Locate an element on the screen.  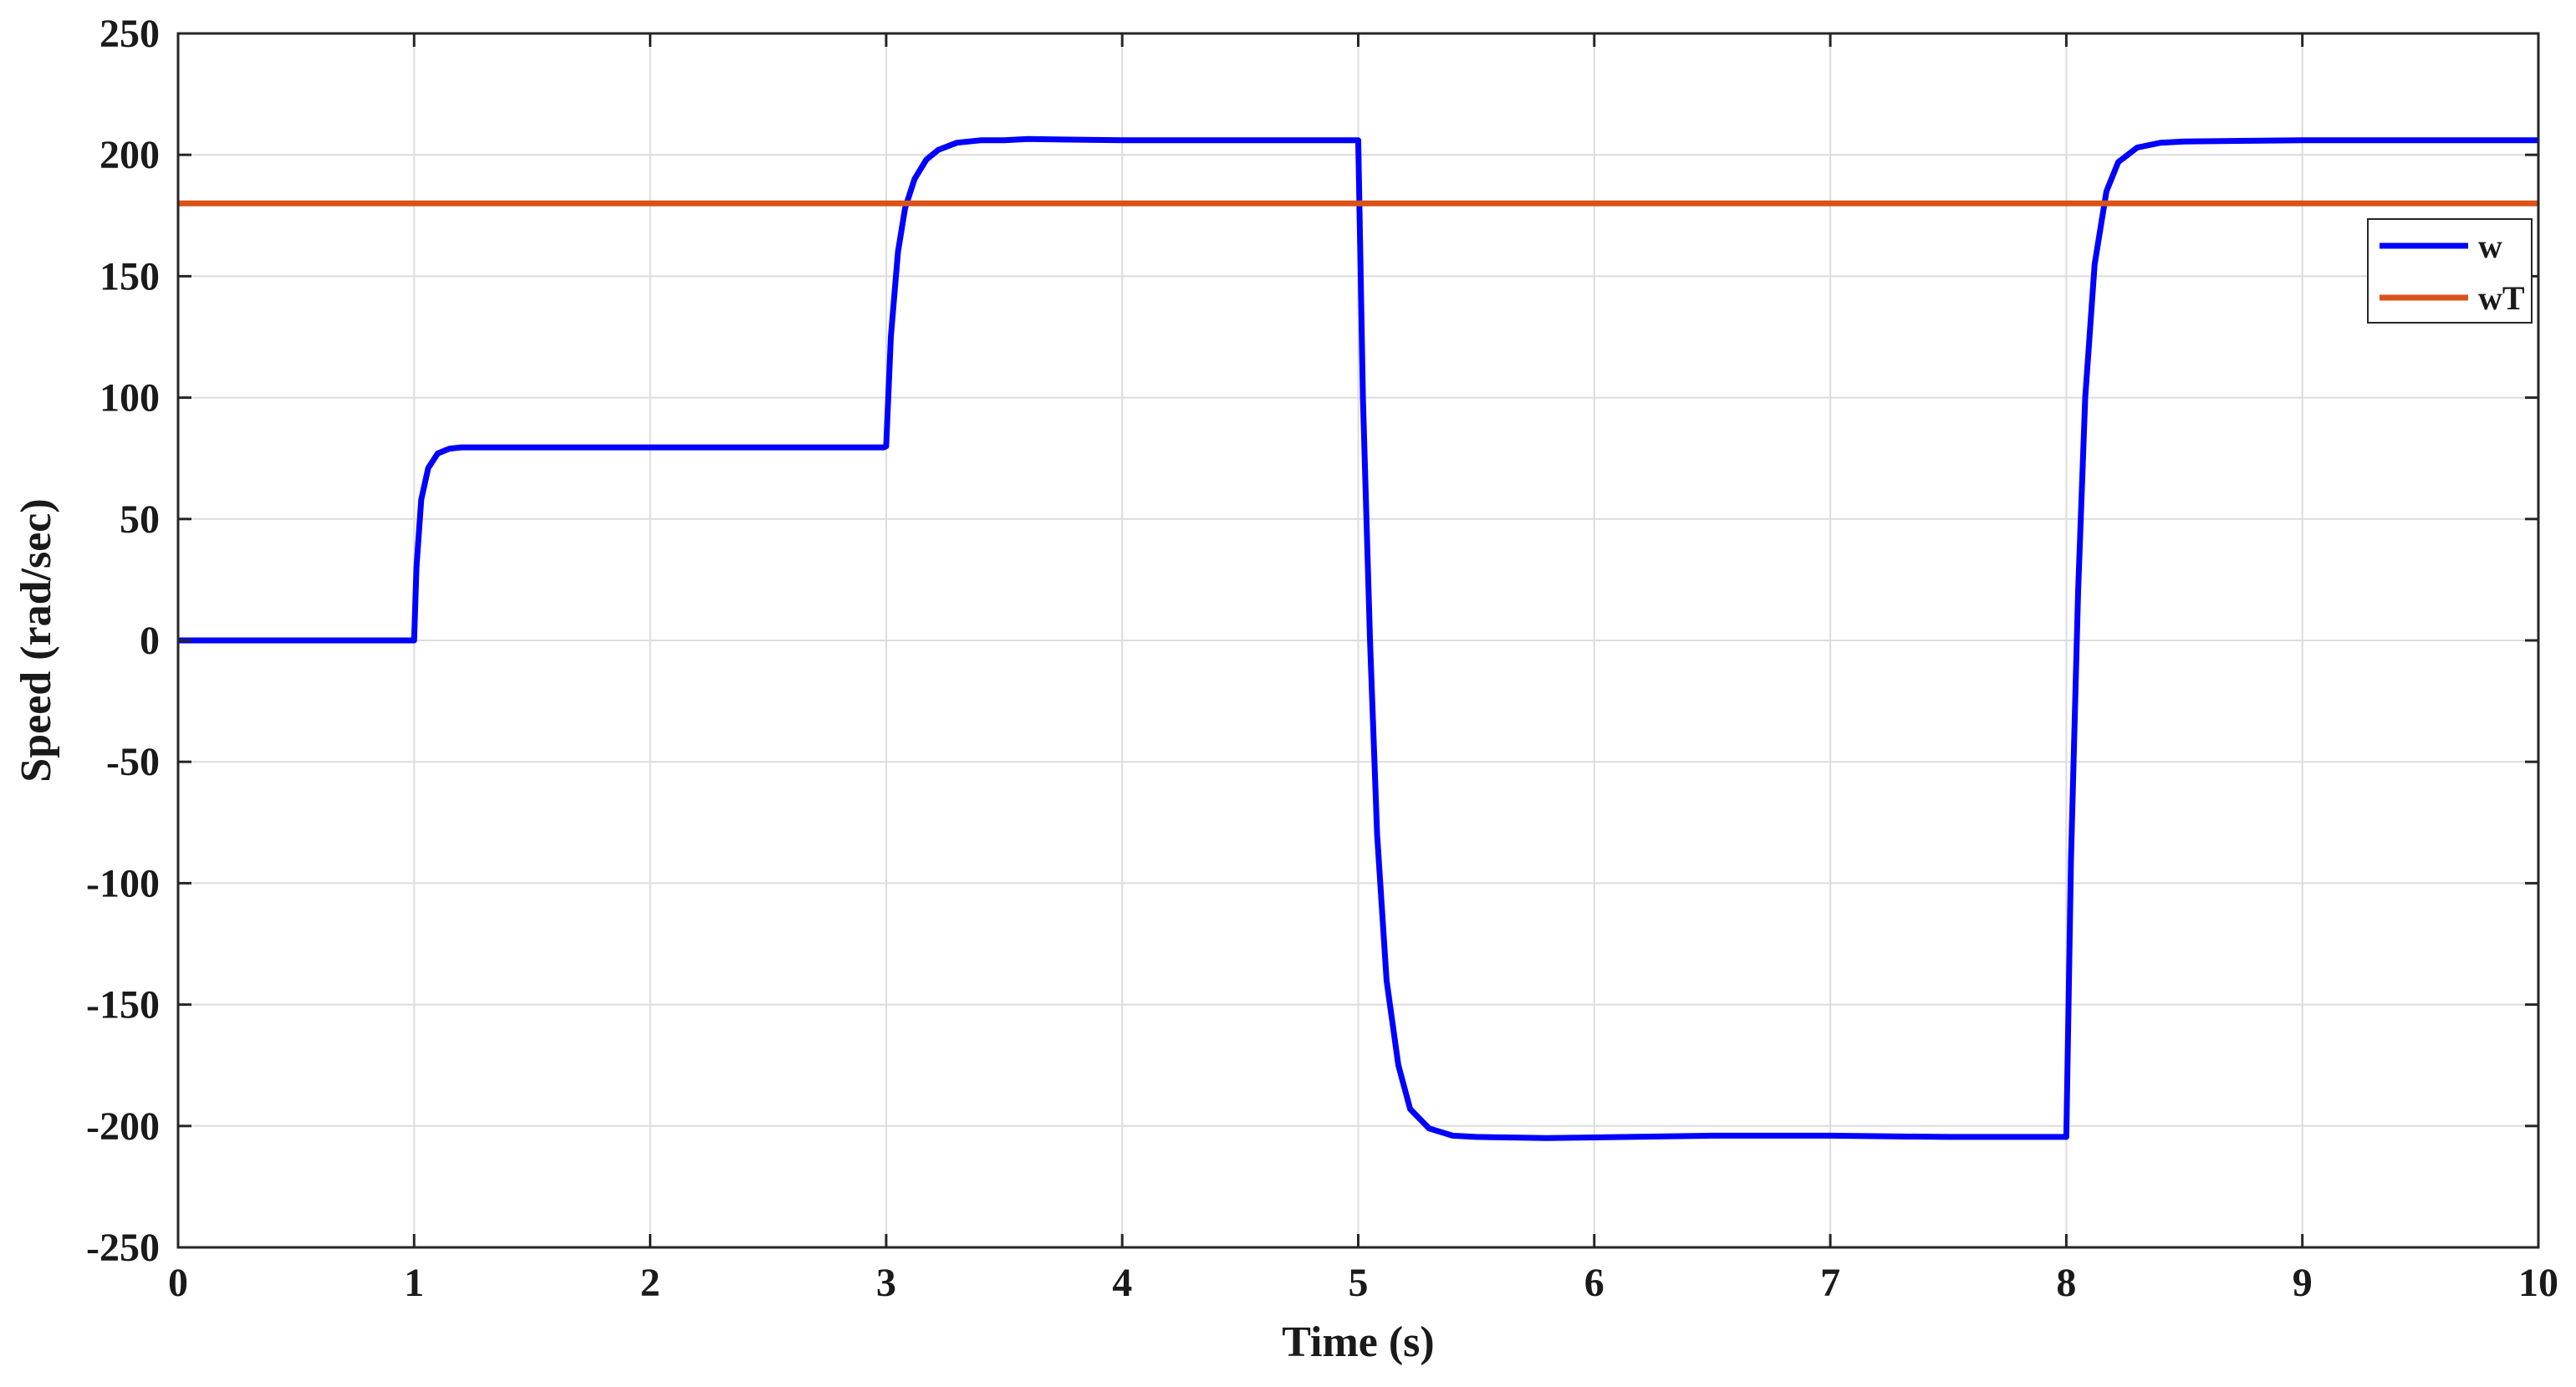
y-tick-label: 0 is located at coordinates (150, 641).